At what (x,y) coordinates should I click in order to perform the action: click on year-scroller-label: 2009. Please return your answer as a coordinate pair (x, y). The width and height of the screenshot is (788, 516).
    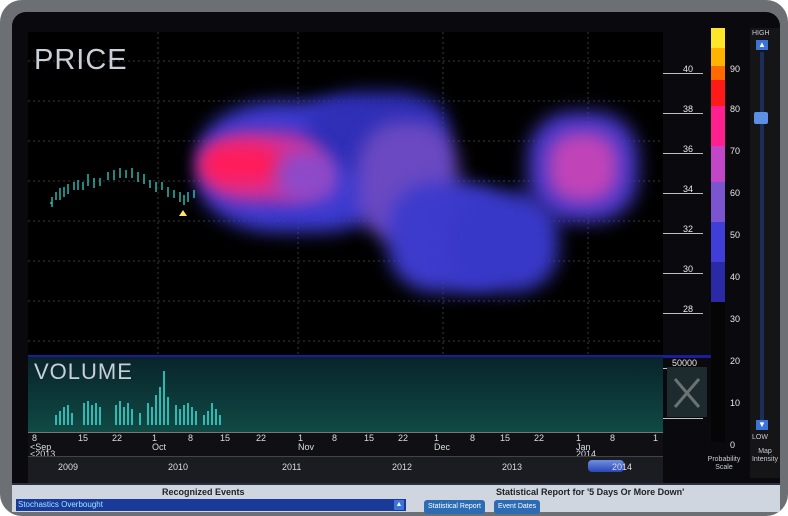
    Looking at the image, I should click on (68, 467).